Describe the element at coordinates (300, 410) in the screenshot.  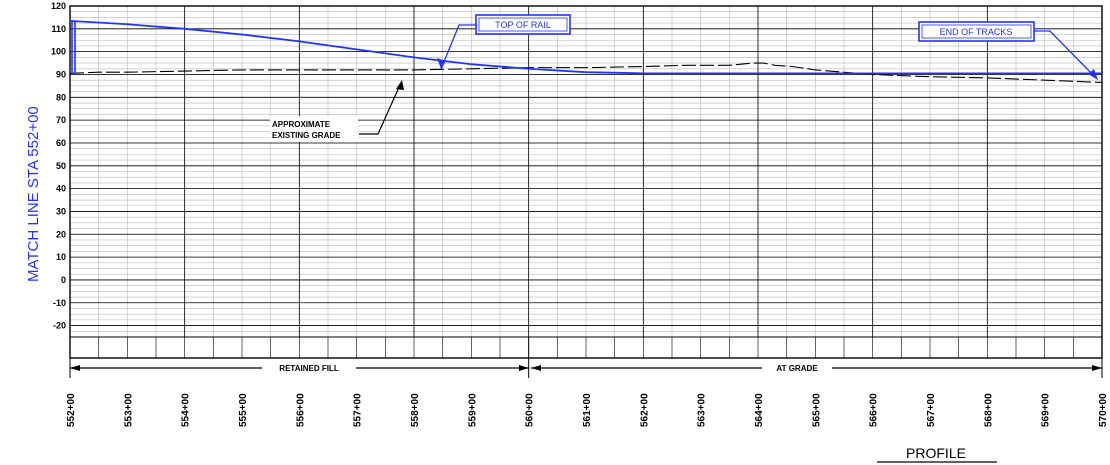
I see `station-label: 556+00` at that location.